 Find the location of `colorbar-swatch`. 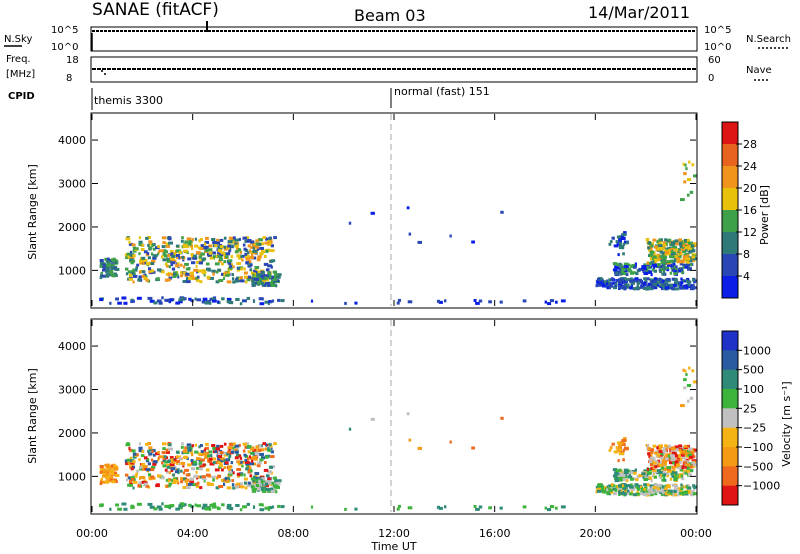

colorbar-swatch is located at coordinates (730, 476).